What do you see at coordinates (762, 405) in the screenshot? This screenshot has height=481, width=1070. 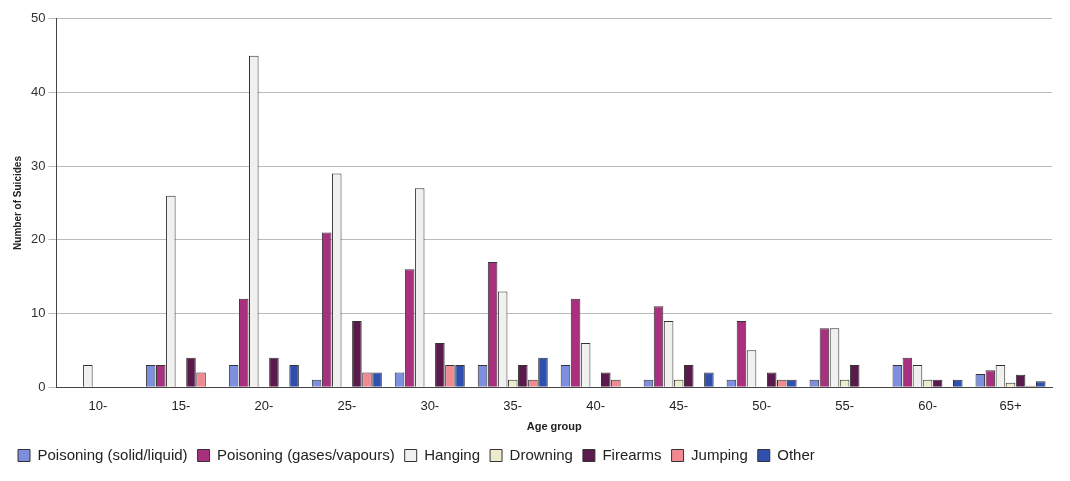 I see `x-tick-label: 50-` at bounding box center [762, 405].